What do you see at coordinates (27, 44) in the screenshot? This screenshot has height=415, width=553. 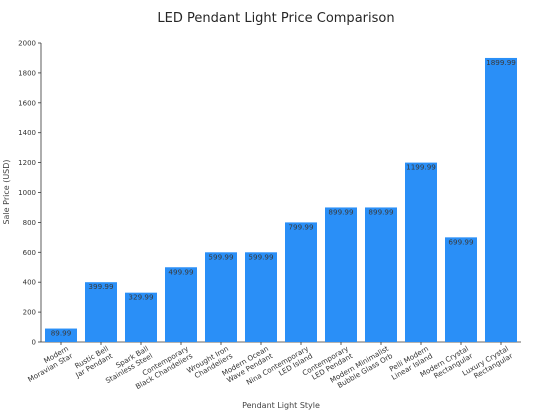 I see `y-tick-label: 2000` at bounding box center [27, 44].